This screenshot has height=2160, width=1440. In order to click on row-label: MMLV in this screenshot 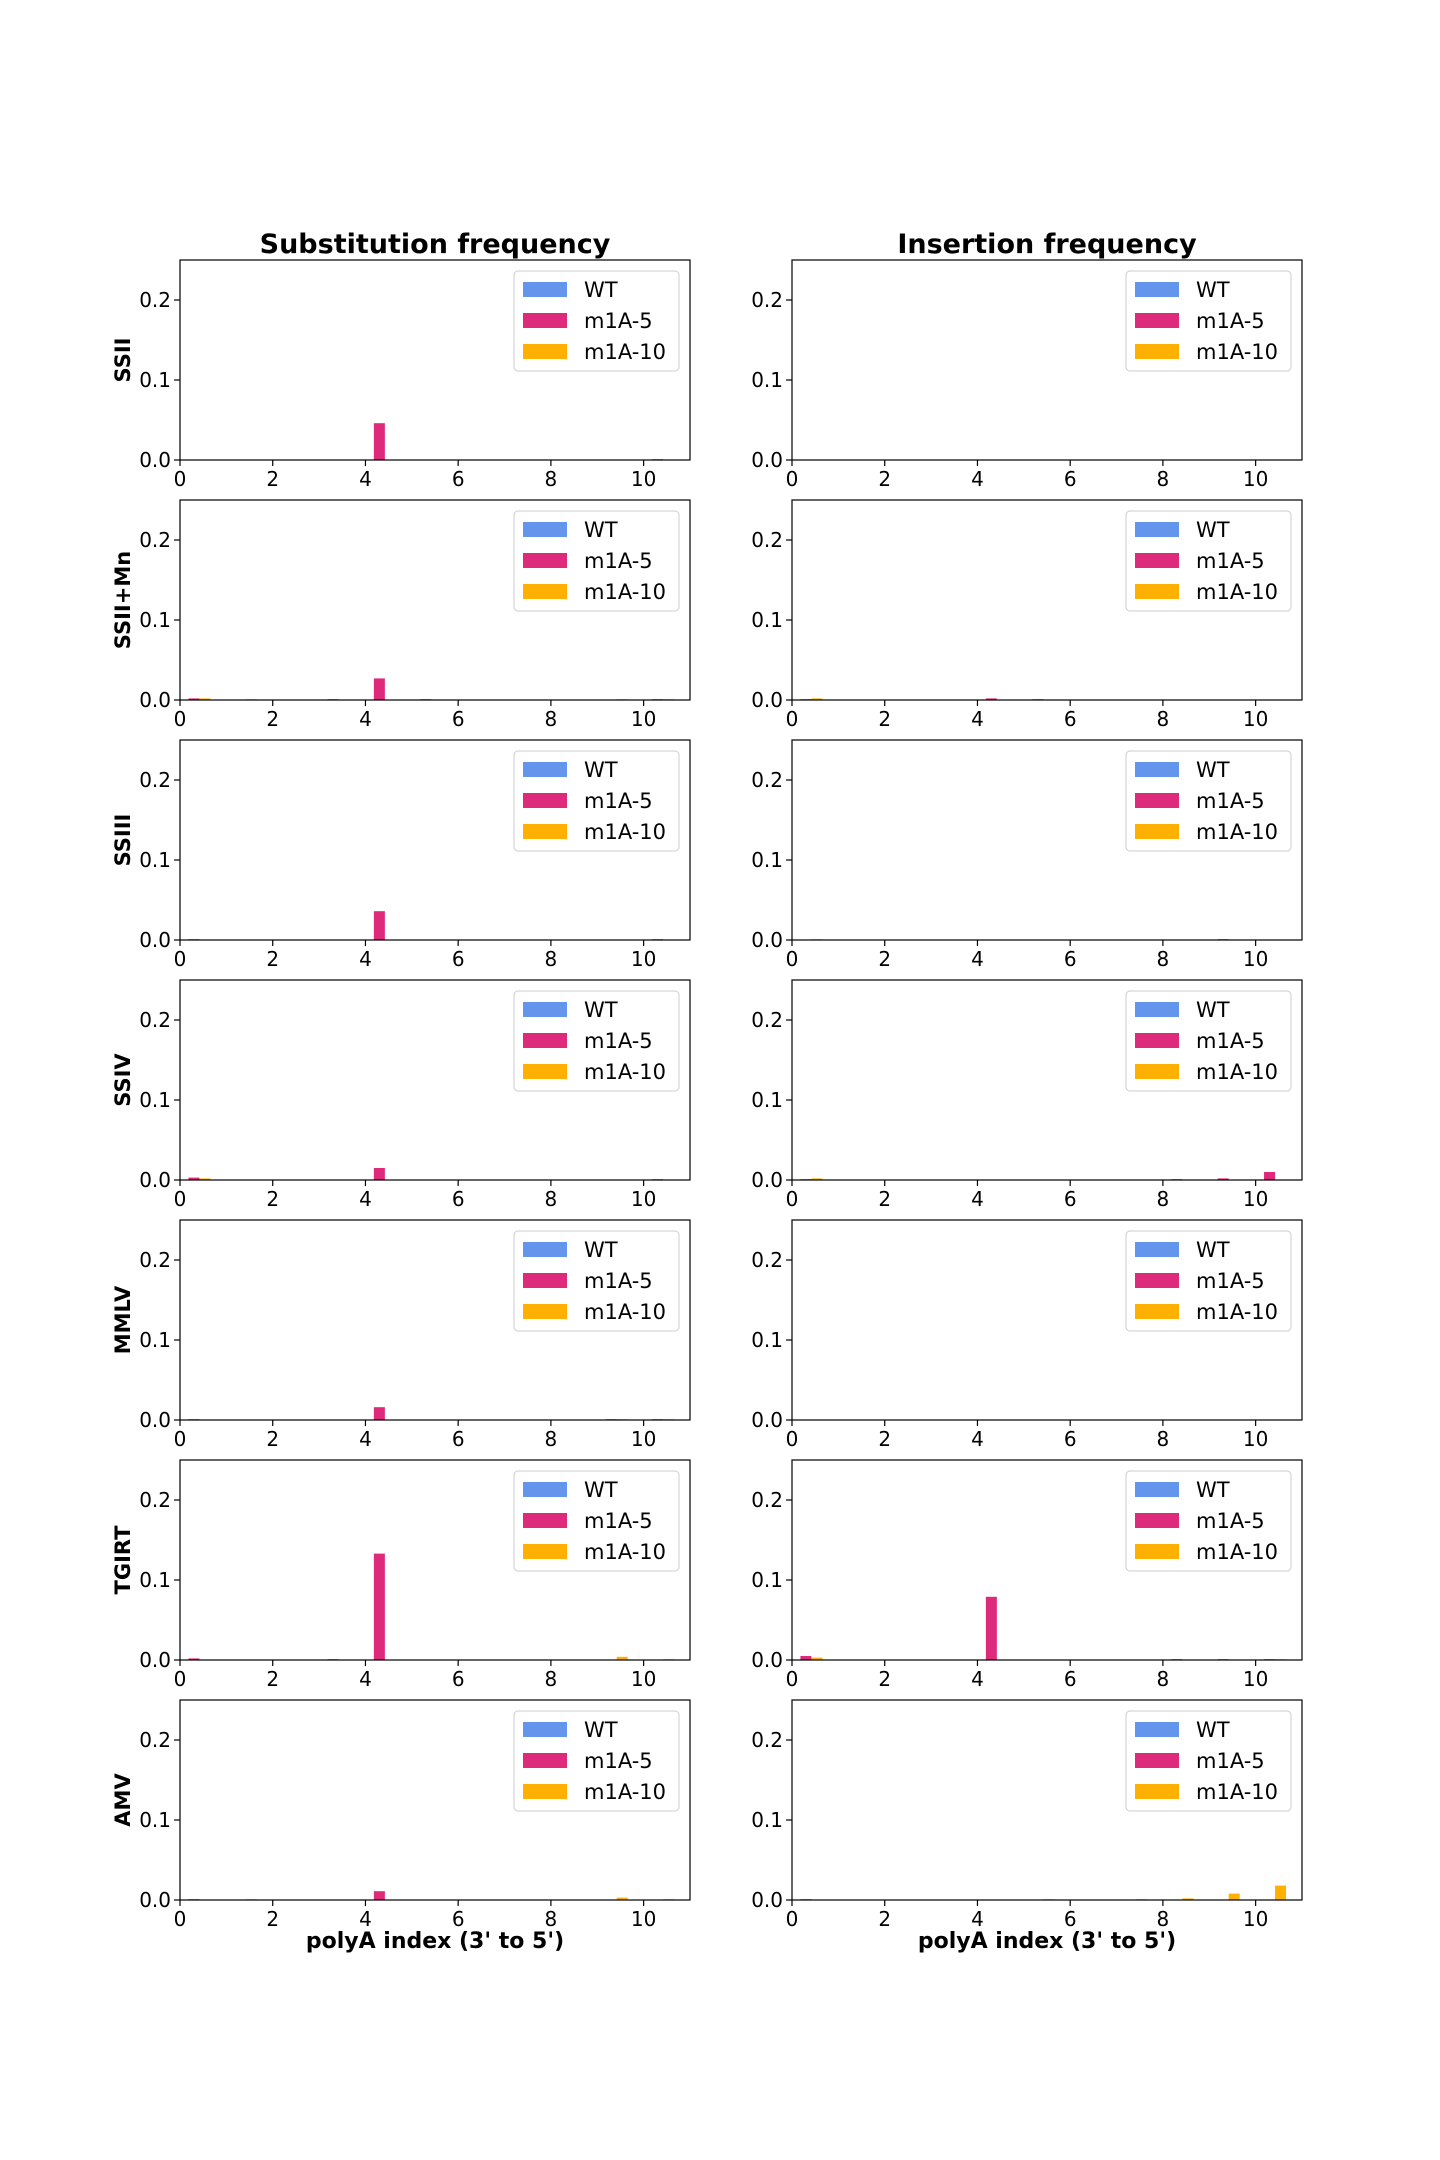, I will do `click(123, 1319)`.